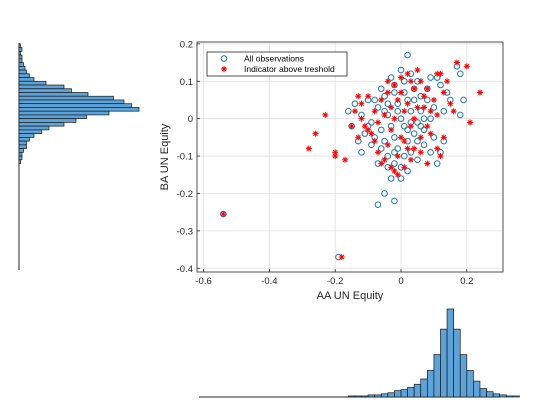  Describe the element at coordinates (165, 156) in the screenshot. I see `y-axis-label: BA UN Equity` at that location.